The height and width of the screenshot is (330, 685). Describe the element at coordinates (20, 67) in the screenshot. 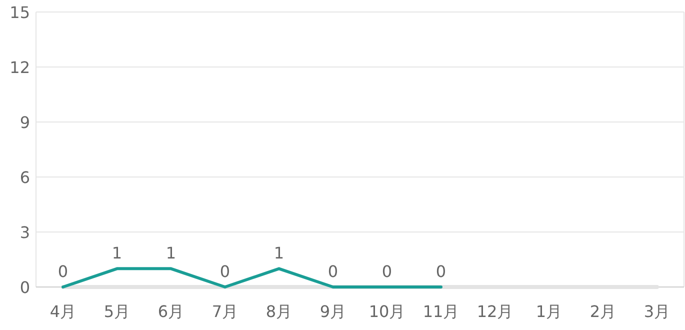

I see `y-tick-label: 12` at that location.